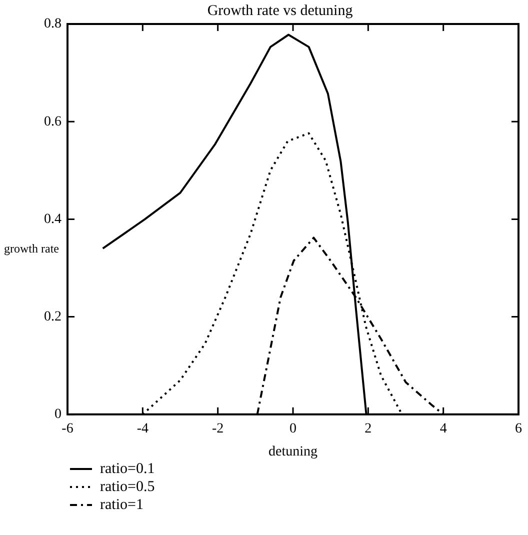 This screenshot has width=528, height=535. What do you see at coordinates (293, 452) in the screenshot?
I see `x-axis-title: detuning` at bounding box center [293, 452].